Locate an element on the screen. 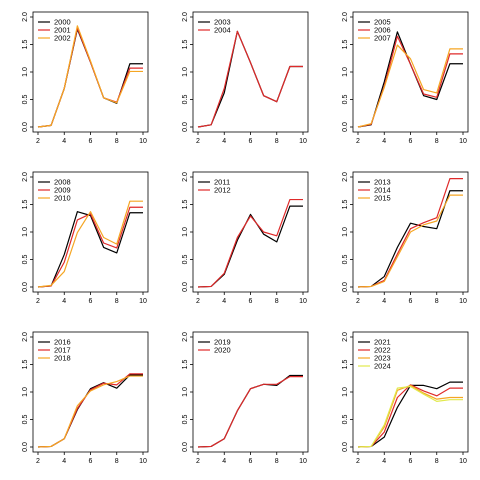  legend-label: 2003 is located at coordinates (222, 22).